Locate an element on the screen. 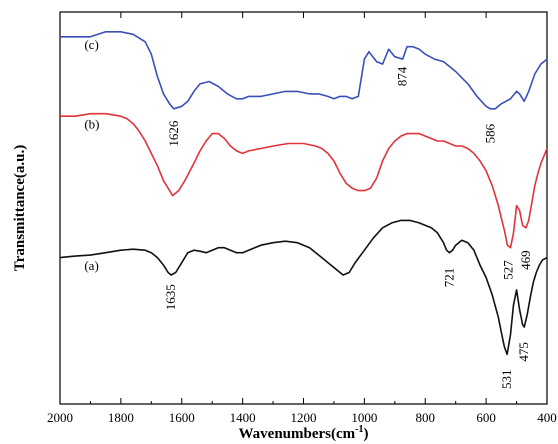  x-tick-label: 1200 is located at coordinates (304, 417).